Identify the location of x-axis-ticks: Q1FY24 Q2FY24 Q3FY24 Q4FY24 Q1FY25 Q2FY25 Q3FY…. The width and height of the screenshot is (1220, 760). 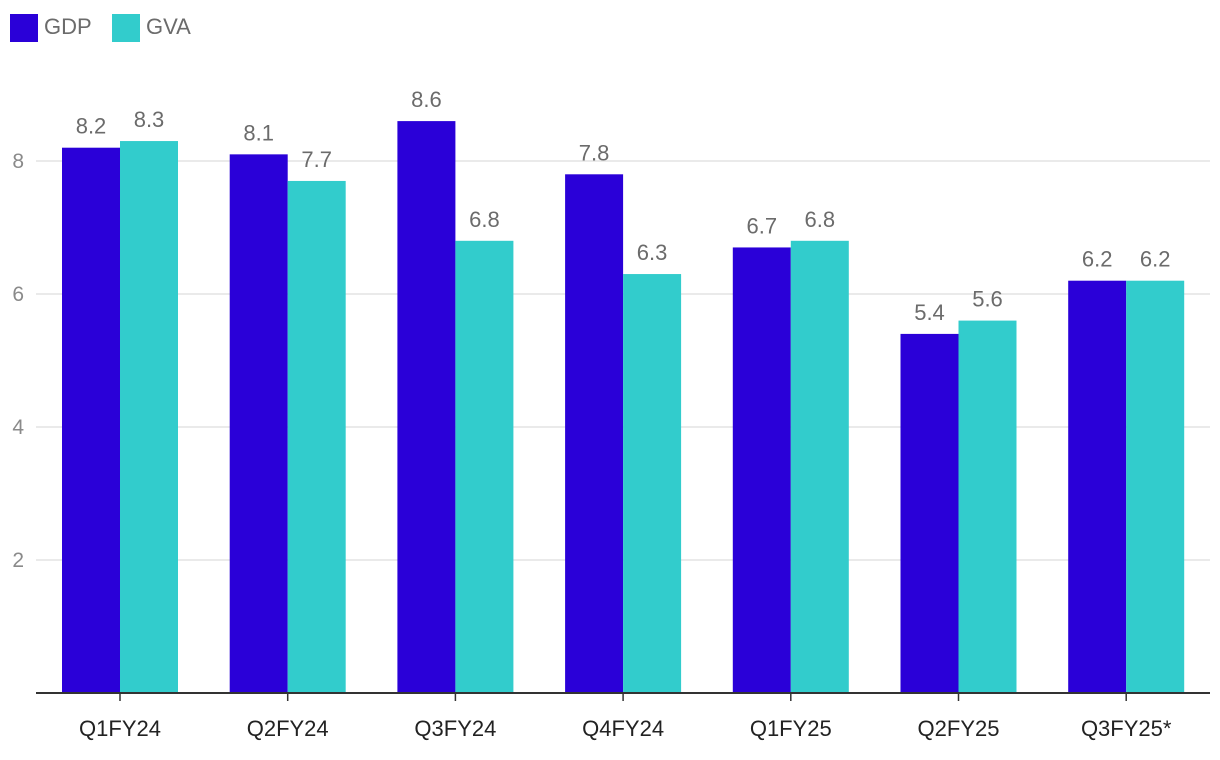
(625, 717).